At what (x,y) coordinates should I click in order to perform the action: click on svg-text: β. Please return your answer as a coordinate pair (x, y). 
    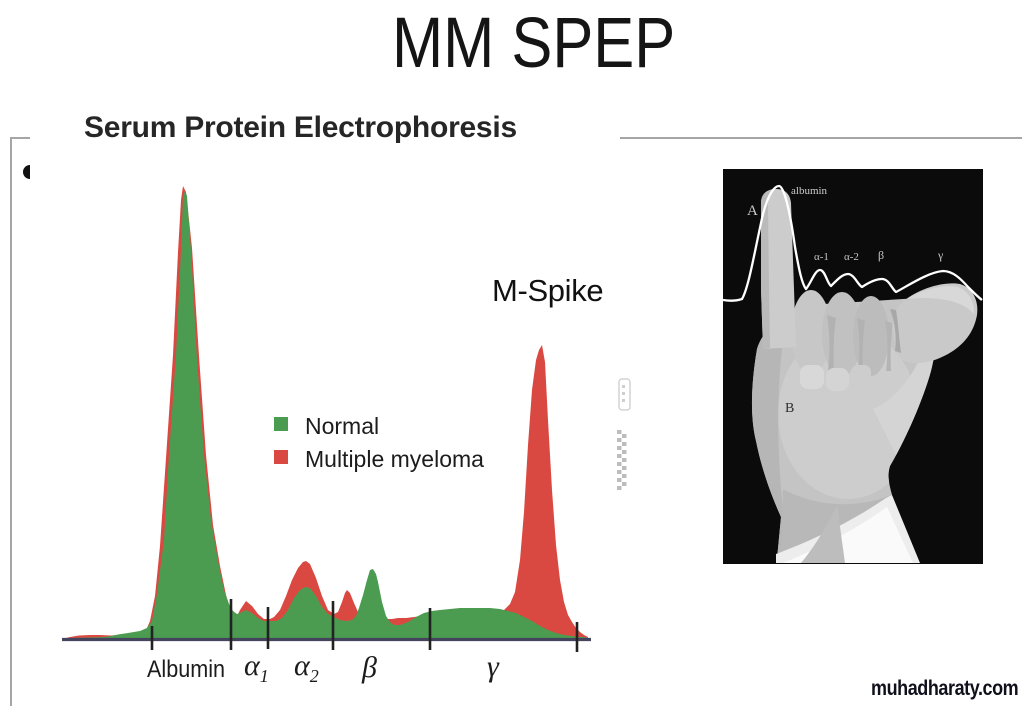
    Looking at the image, I should click on (881, 255).